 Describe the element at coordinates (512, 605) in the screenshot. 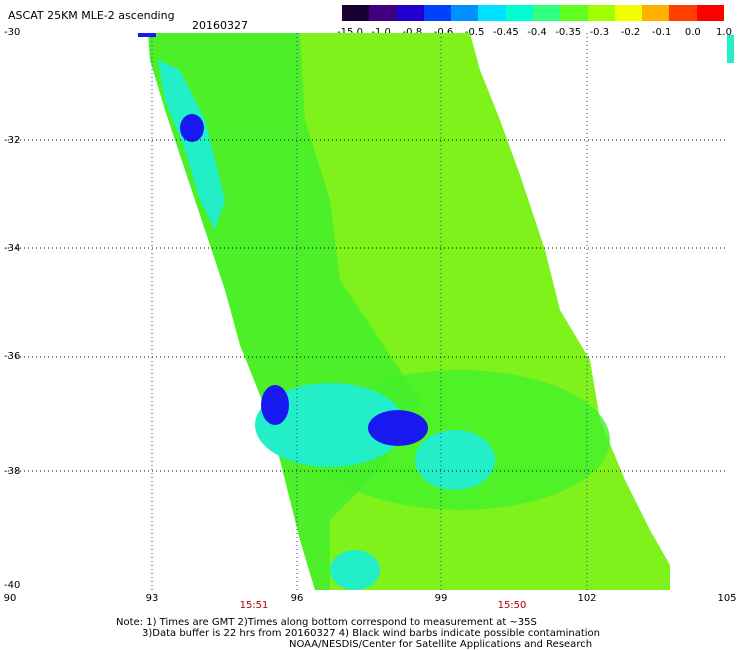

I see `time-label: 15:50` at that location.